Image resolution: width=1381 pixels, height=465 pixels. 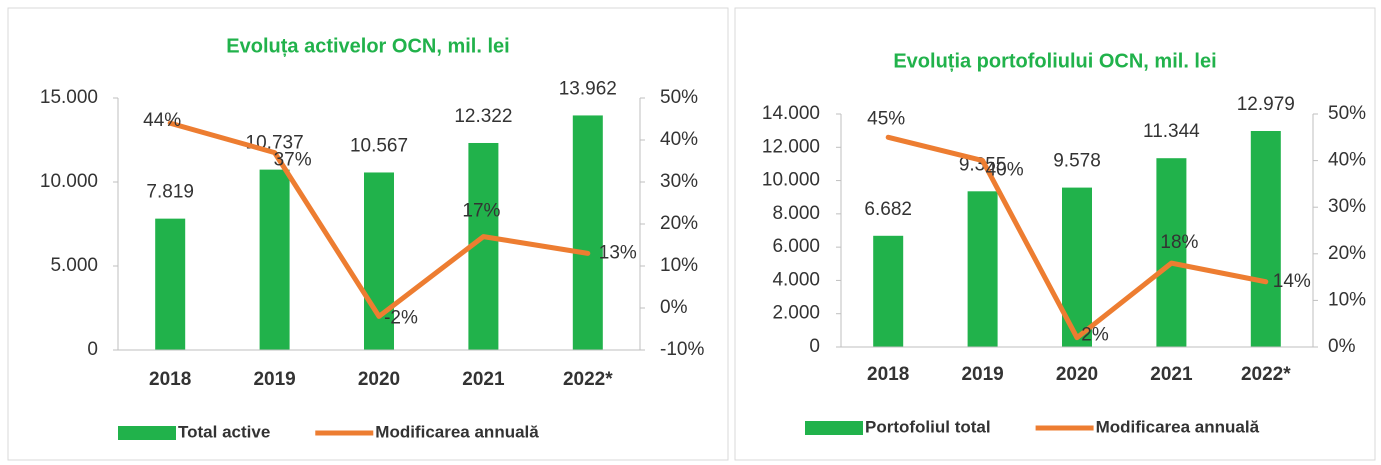 What do you see at coordinates (1077, 161) in the screenshot?
I see `data-label: 9.578` at bounding box center [1077, 161].